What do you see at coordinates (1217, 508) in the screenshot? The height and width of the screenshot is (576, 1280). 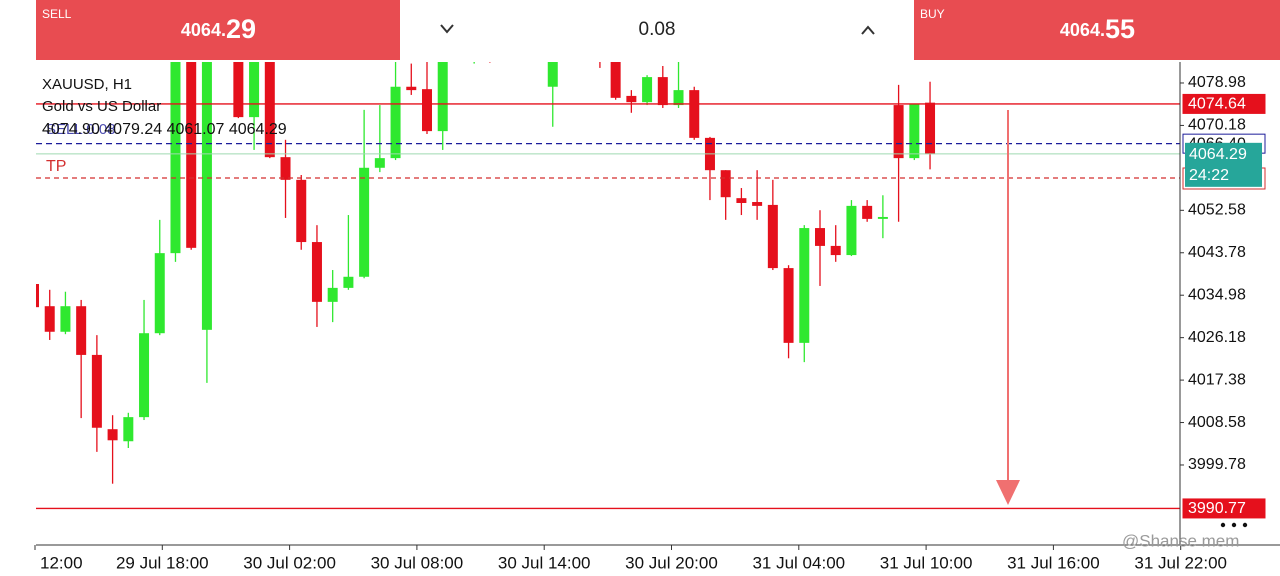 I see `price-level-label: 3990.77` at bounding box center [1217, 508].